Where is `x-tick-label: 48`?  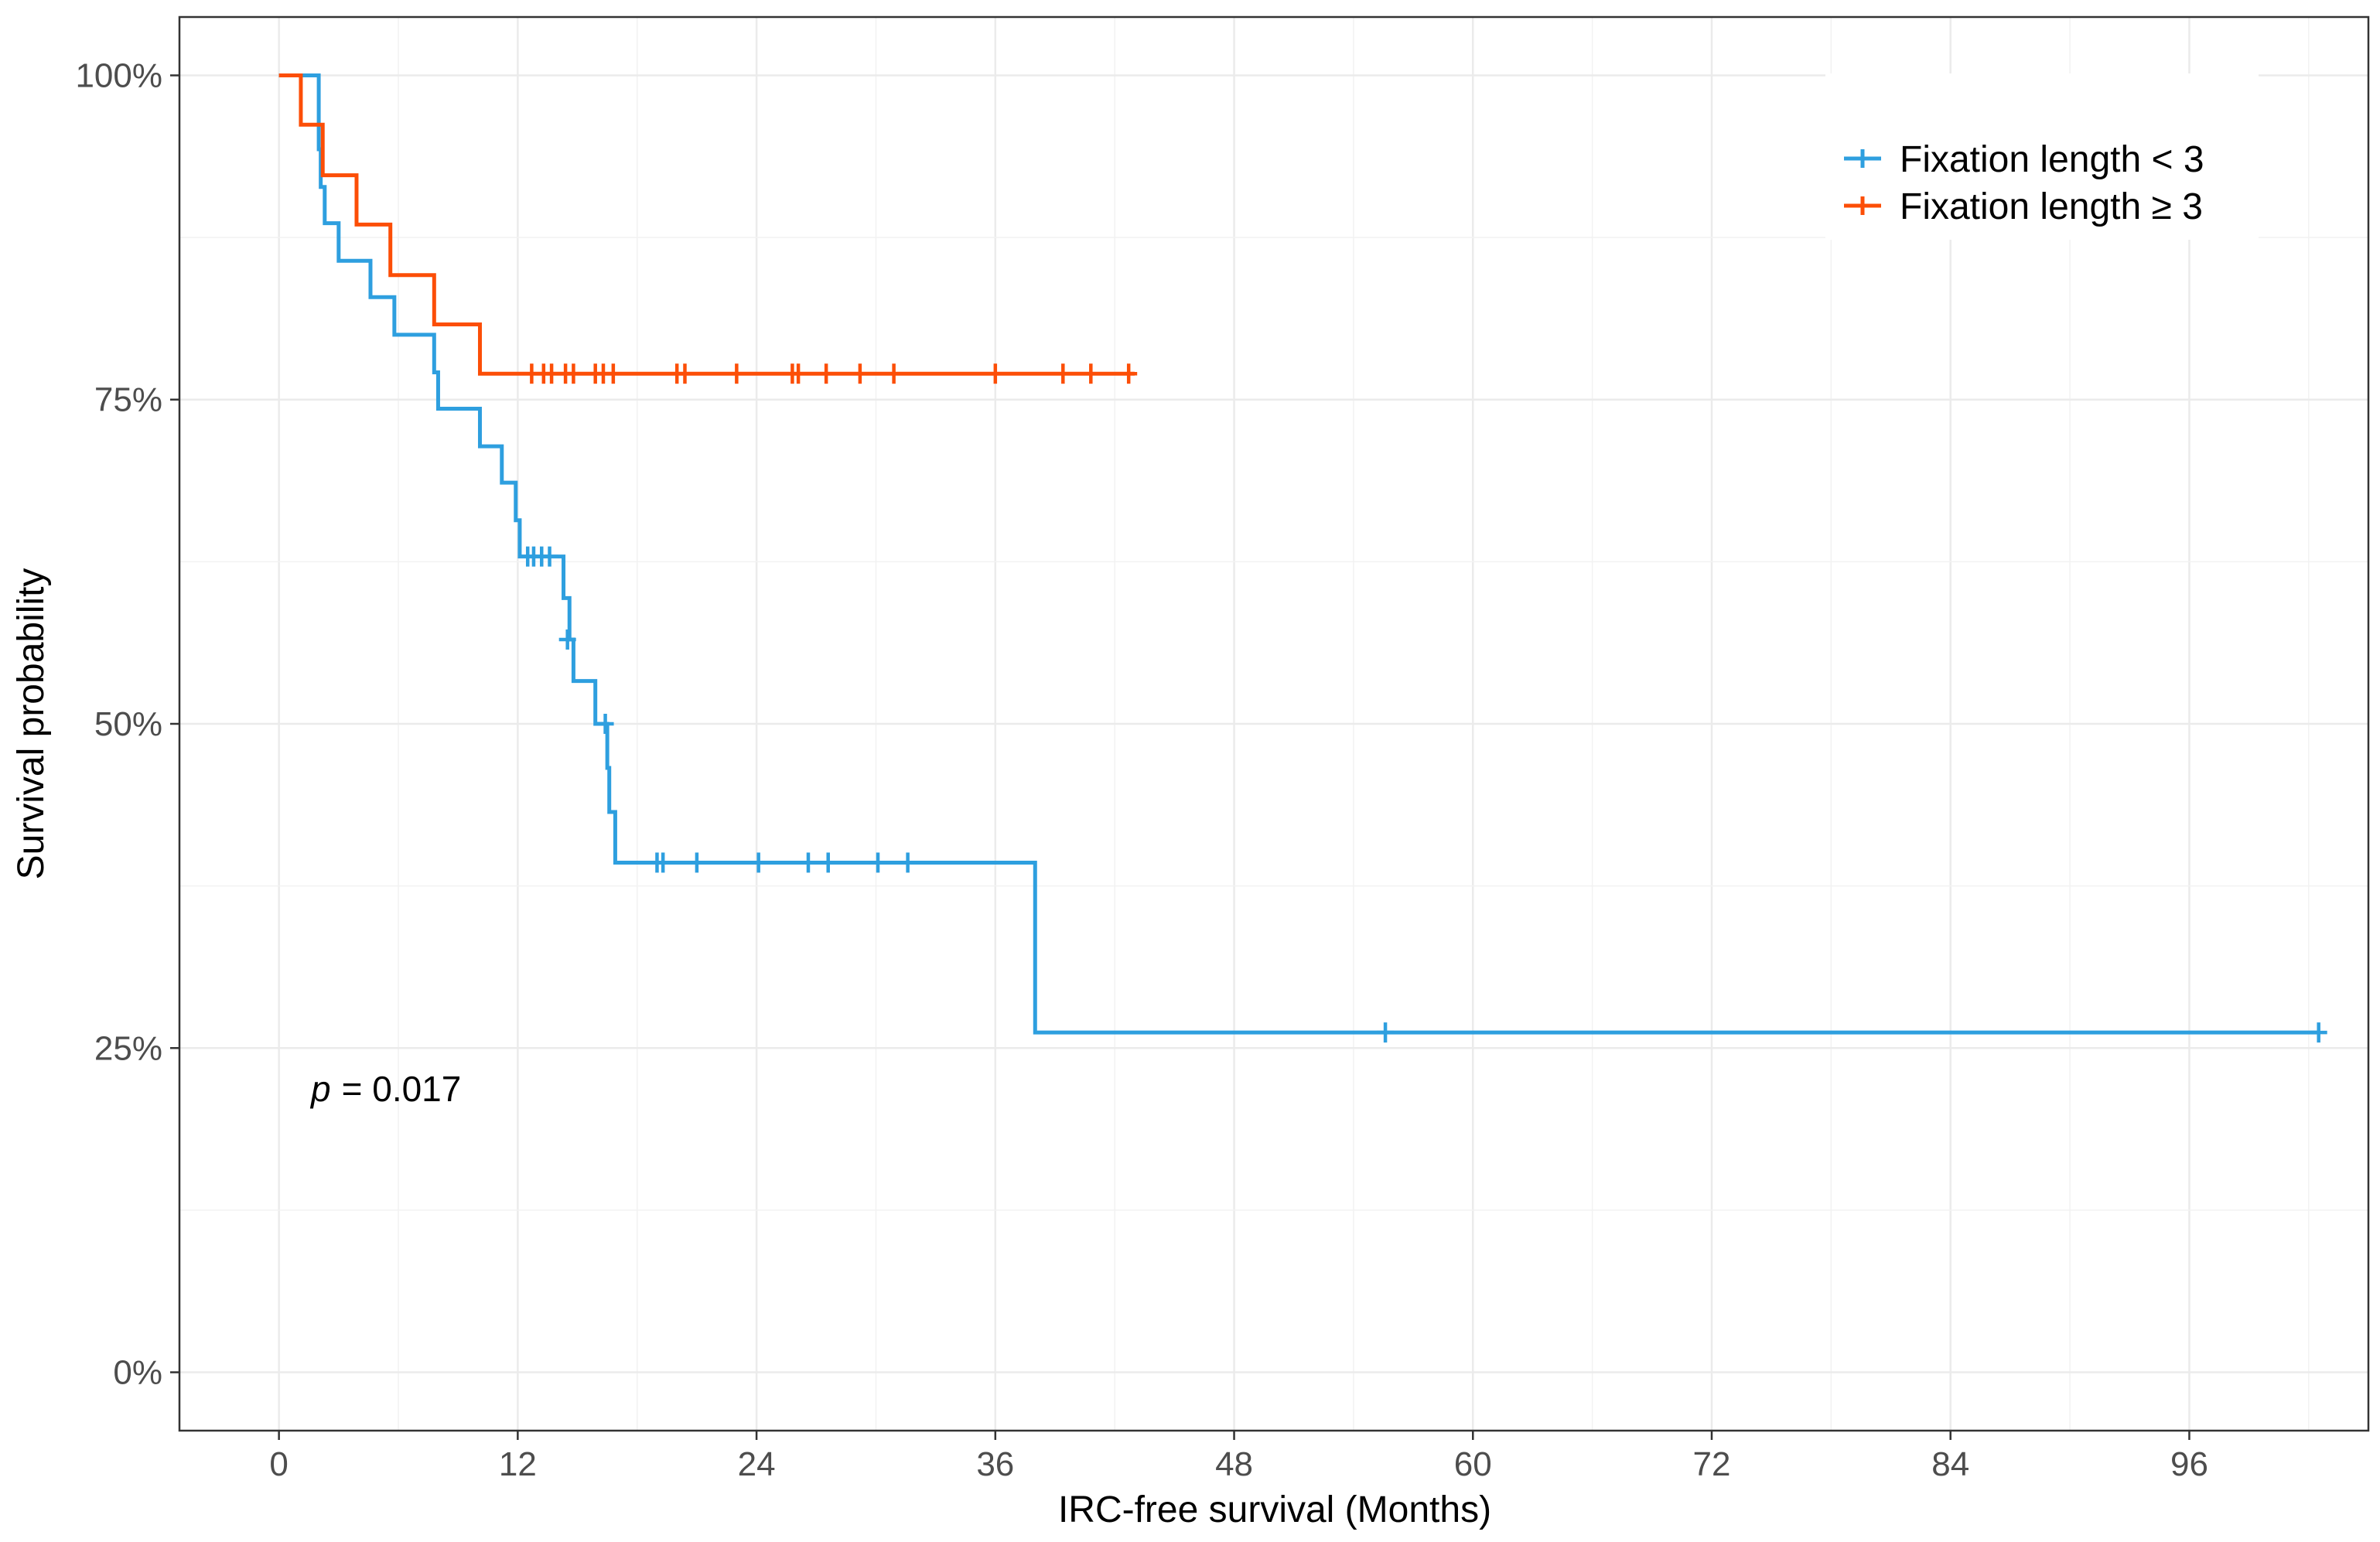
x-tick-label: 48 is located at coordinates (1234, 1464).